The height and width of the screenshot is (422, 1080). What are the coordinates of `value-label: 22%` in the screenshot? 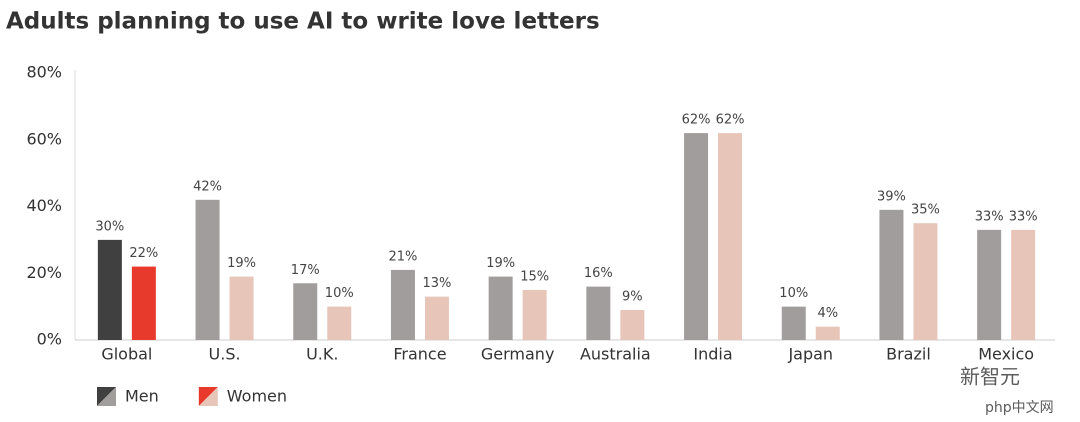 It's located at (143, 253).